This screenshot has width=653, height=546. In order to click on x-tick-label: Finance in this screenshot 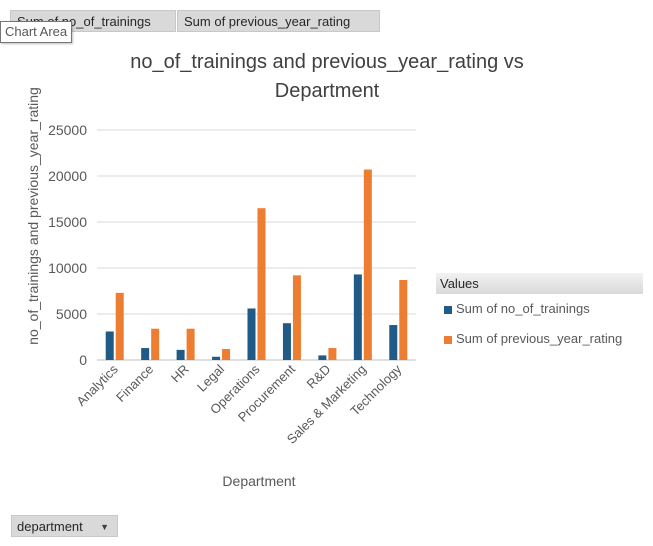, I will do `click(134, 383)`.